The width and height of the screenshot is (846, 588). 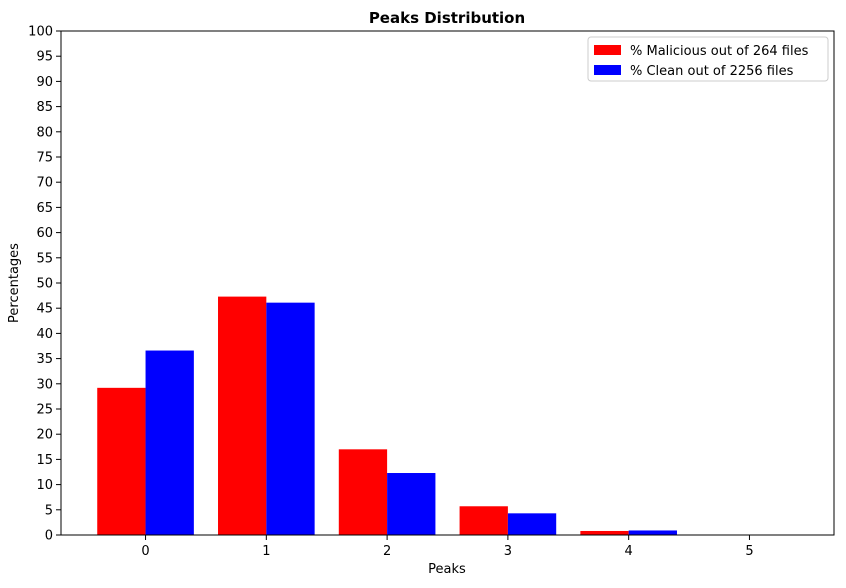 What do you see at coordinates (629, 551) in the screenshot?
I see `x-tick-label: 4` at bounding box center [629, 551].